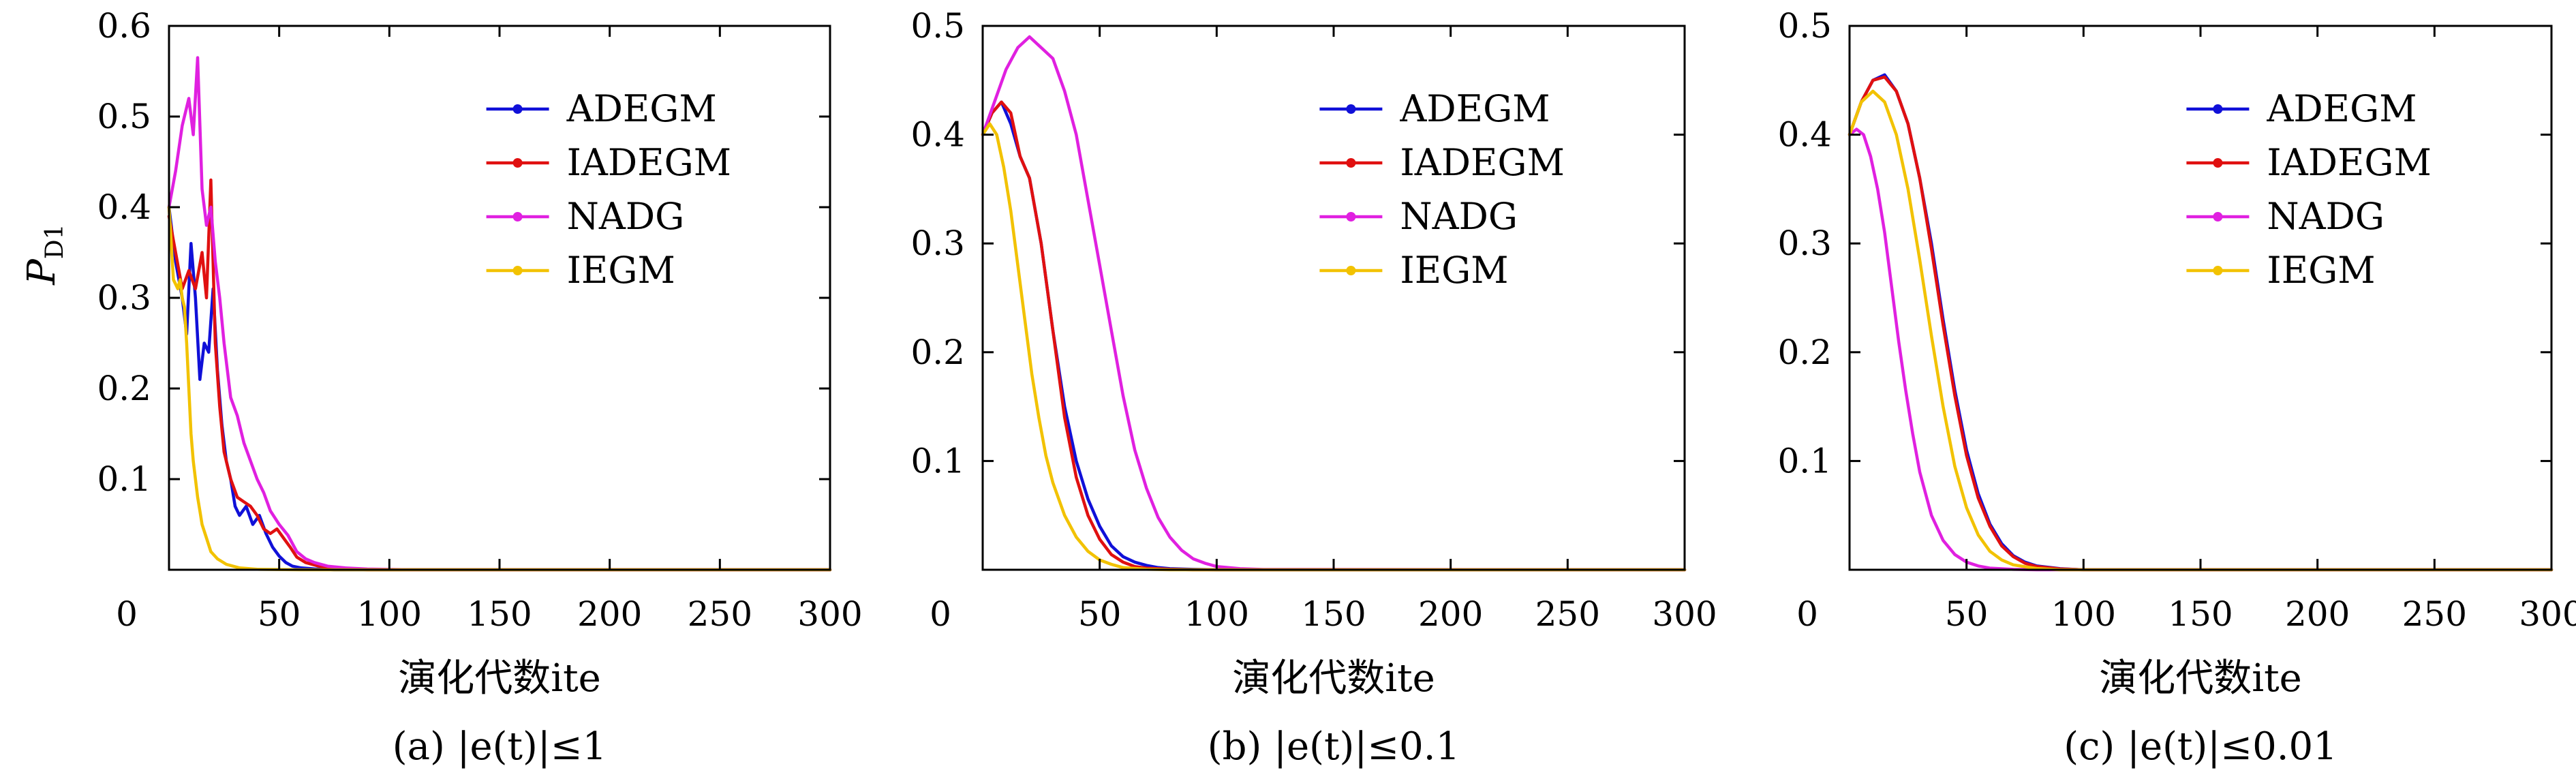  I want to click on series-line-iegm, so click(499, 388).